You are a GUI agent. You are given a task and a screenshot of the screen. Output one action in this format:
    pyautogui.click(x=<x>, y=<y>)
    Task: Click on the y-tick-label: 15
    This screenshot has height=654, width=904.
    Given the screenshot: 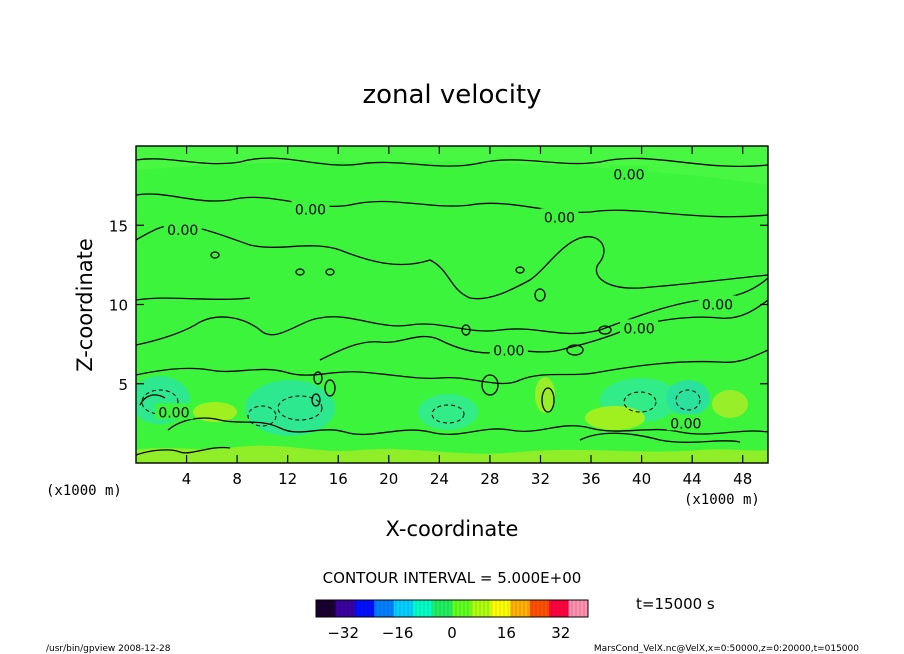 What is the action you would take?
    pyautogui.click(x=118, y=226)
    